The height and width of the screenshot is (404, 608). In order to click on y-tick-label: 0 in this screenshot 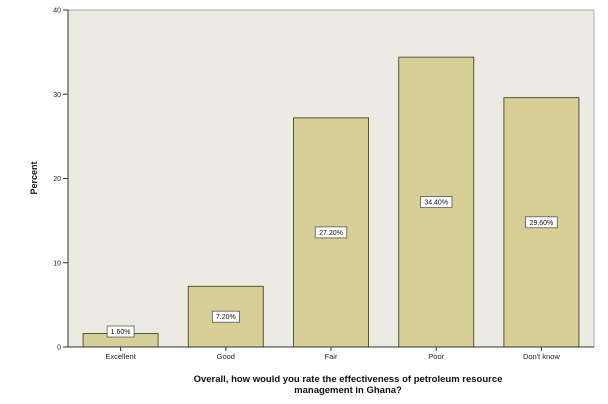, I will do `click(59, 348)`.